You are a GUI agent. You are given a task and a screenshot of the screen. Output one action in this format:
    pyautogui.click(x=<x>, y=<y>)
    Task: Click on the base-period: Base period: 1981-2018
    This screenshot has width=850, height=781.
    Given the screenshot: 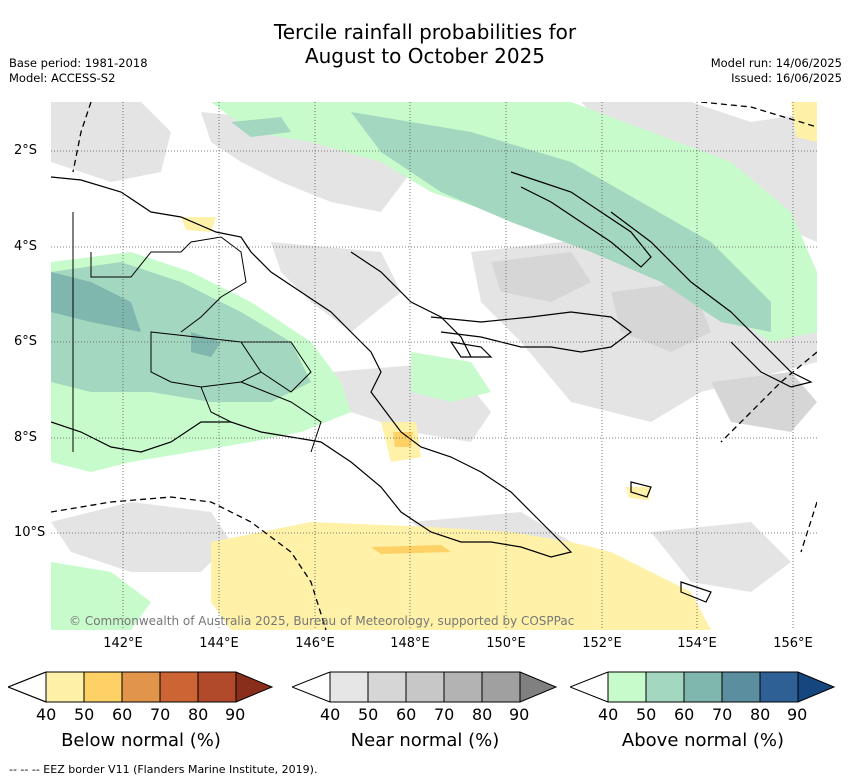 What is the action you would take?
    pyautogui.click(x=78, y=63)
    